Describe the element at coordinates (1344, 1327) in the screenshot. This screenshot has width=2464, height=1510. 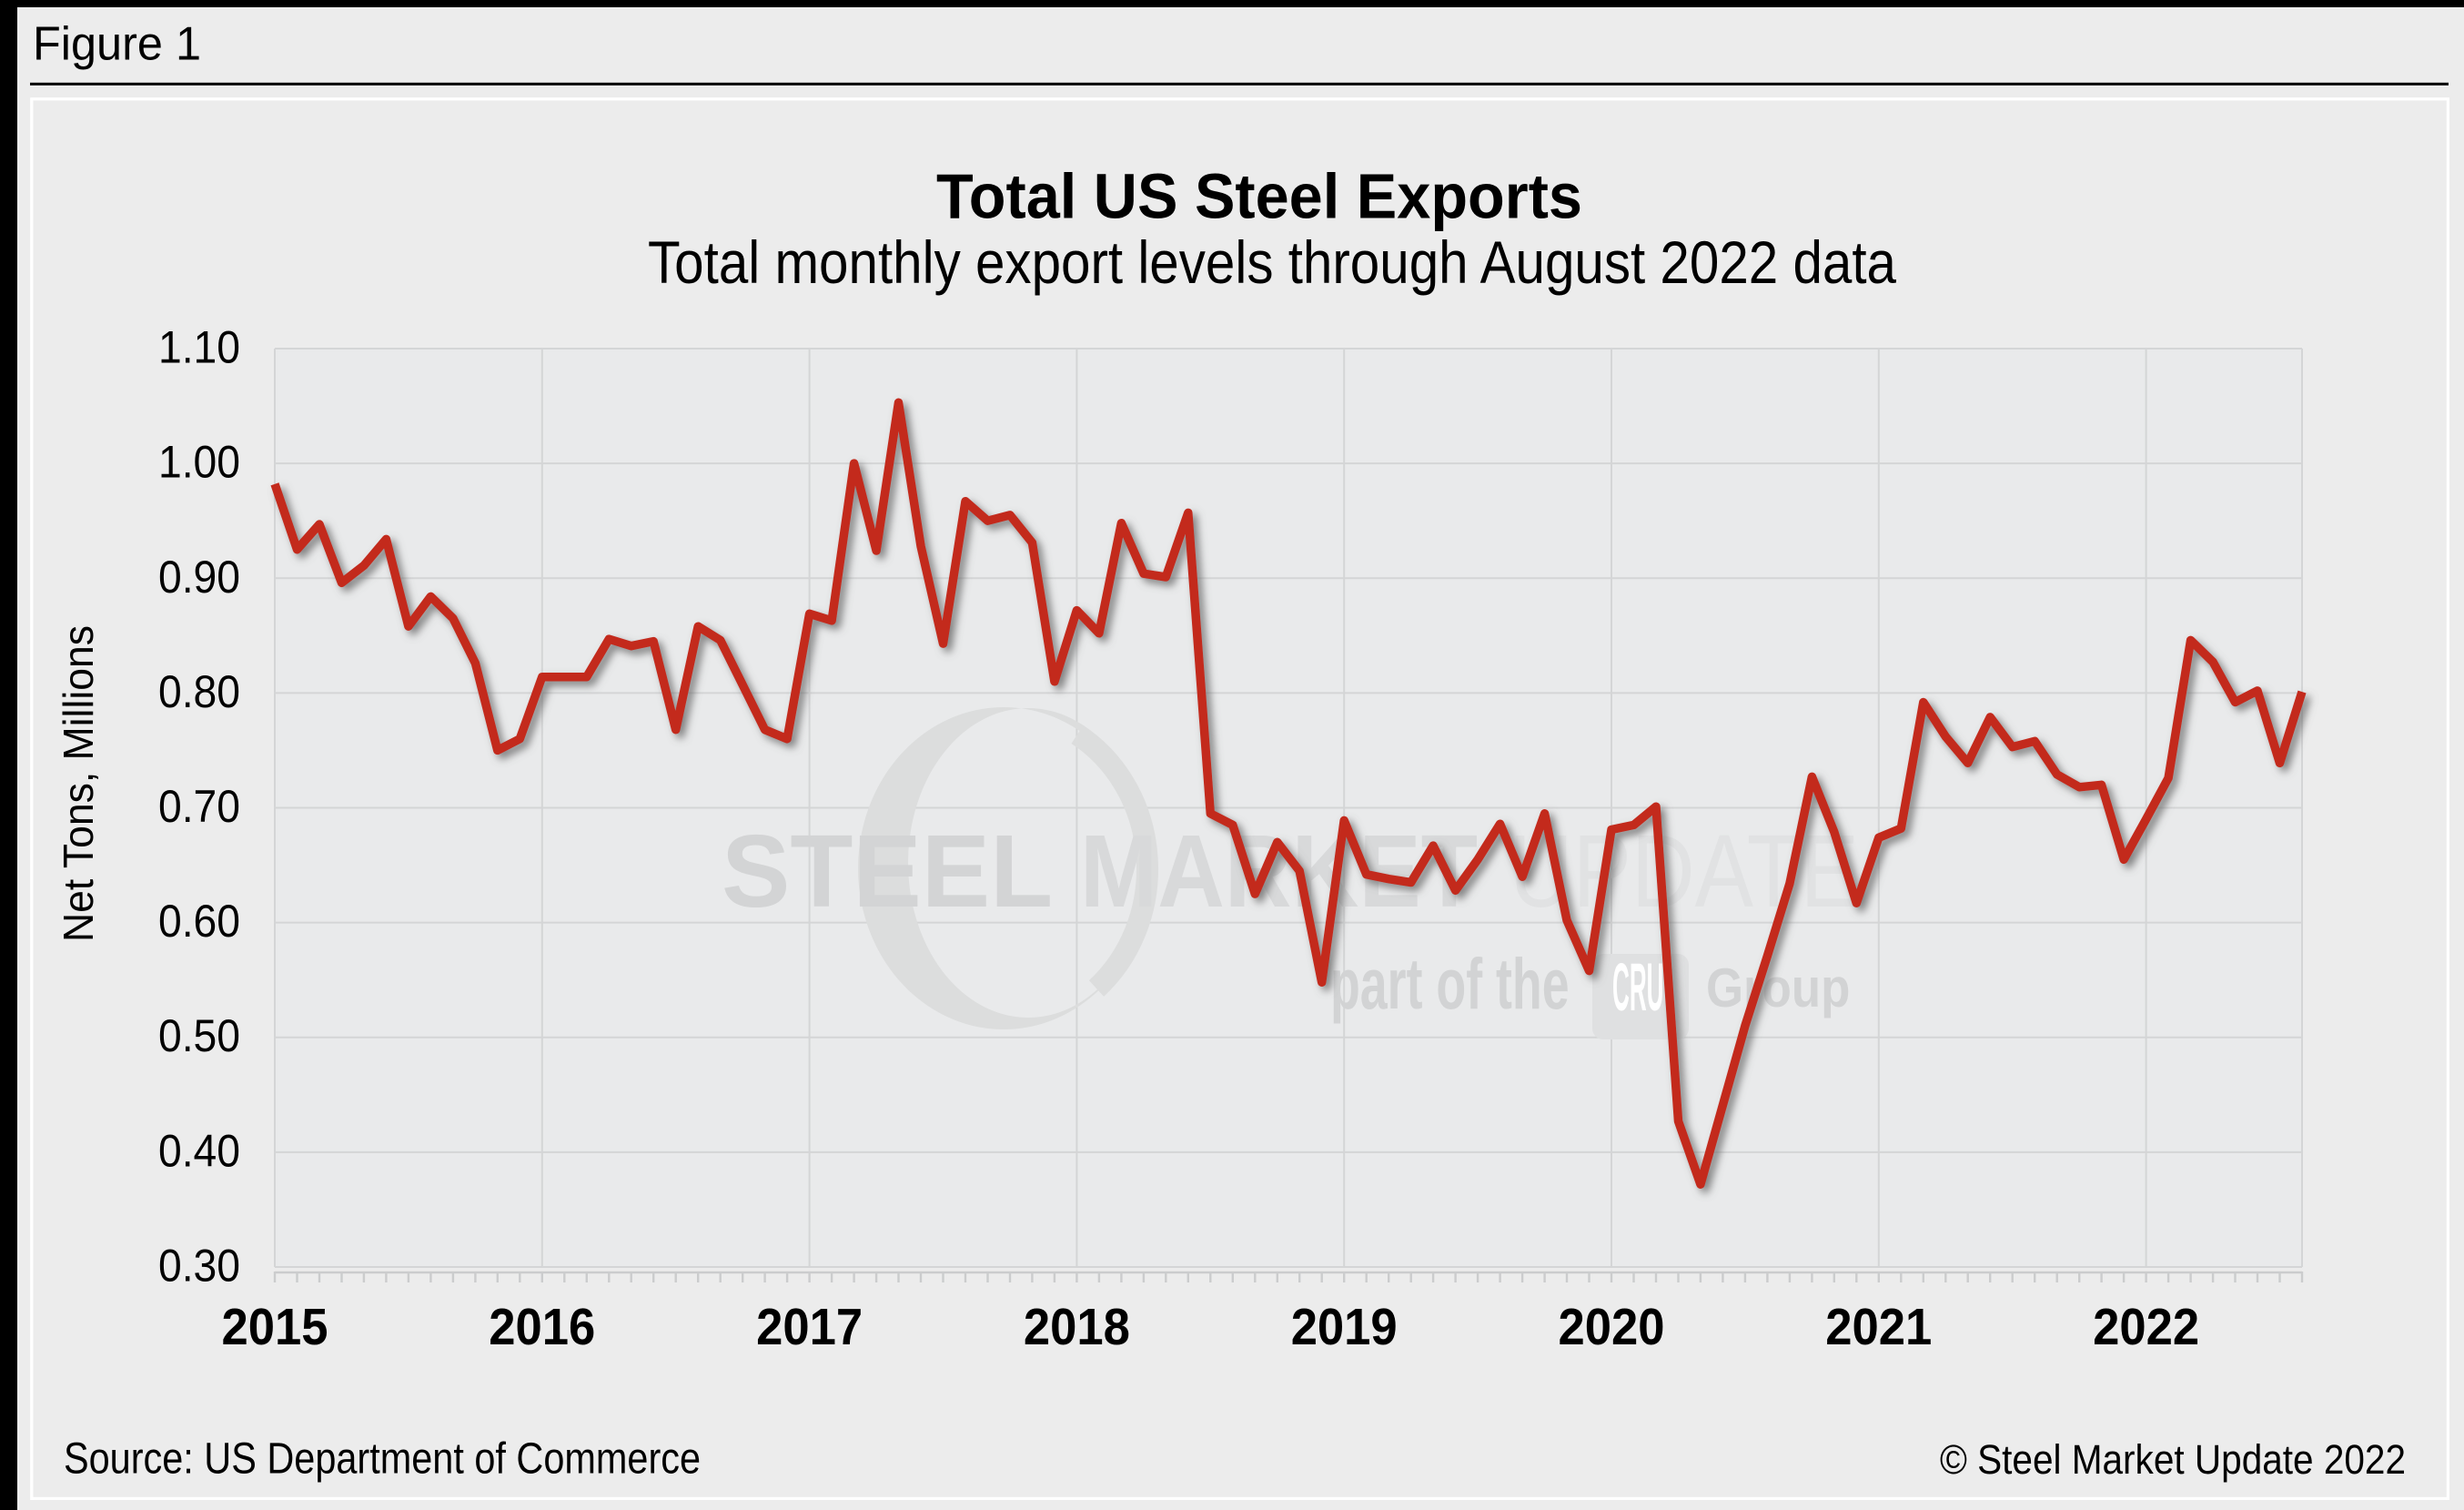
I see `svg-text: 2019` at that location.